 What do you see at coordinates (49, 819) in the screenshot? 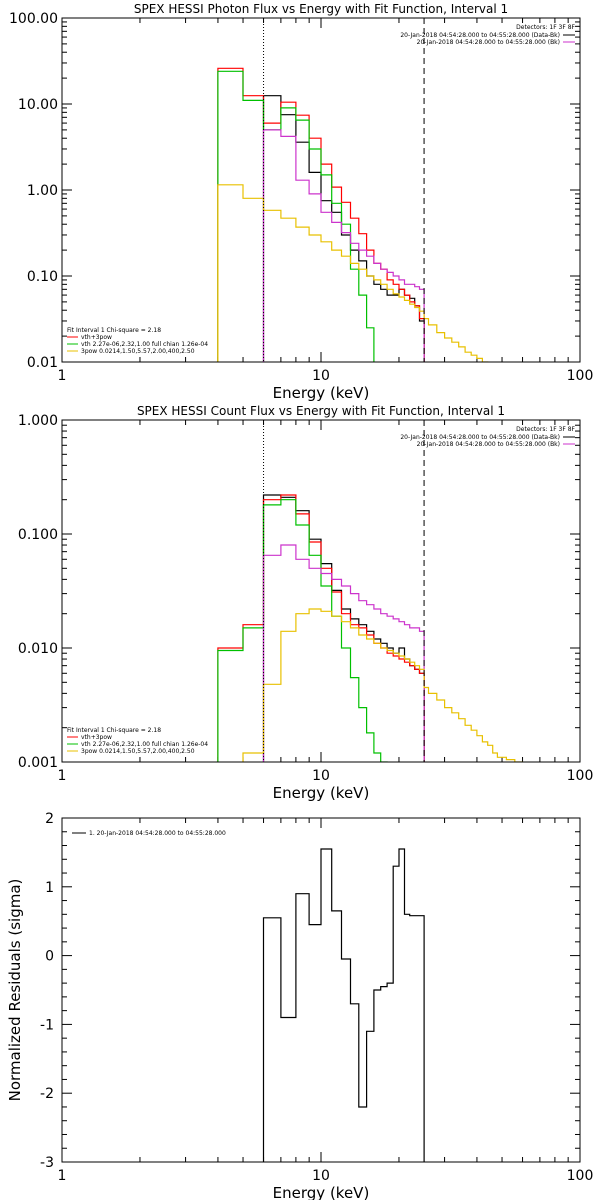
I see `y-tick-label: 2` at bounding box center [49, 819].